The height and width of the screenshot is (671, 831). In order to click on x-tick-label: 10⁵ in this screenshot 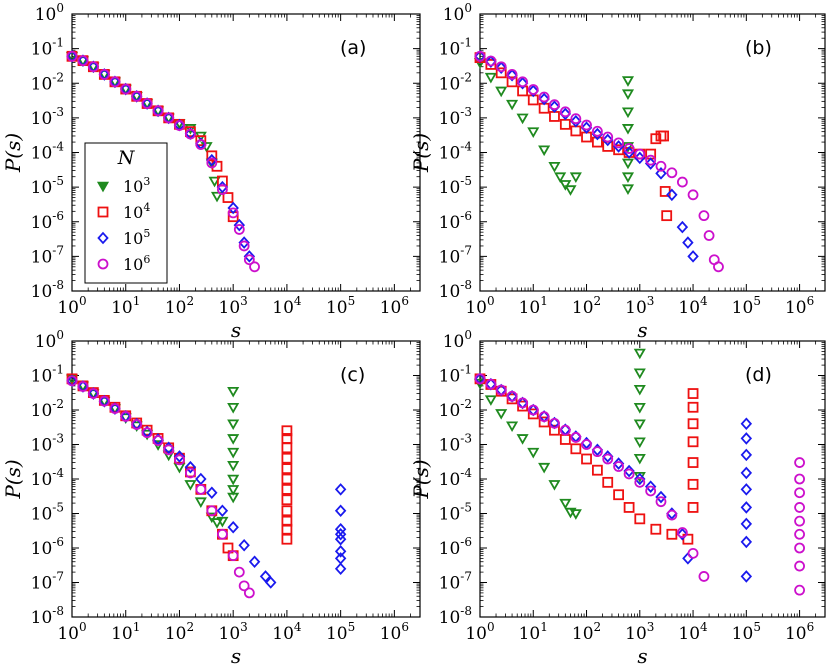, I will do `click(340, 306)`.